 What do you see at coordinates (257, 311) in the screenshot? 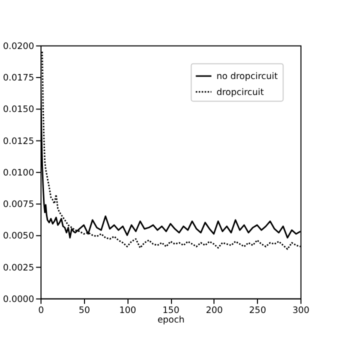
I see `x-tick-label: 250` at bounding box center [257, 311].